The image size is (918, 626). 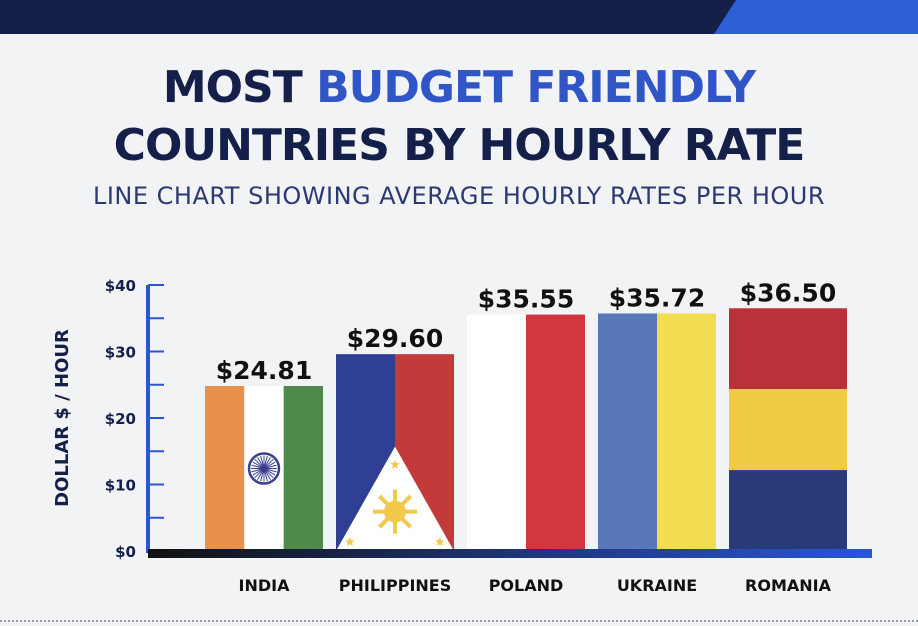 What do you see at coordinates (459, 17) in the screenshot?
I see `top-banner` at bounding box center [459, 17].